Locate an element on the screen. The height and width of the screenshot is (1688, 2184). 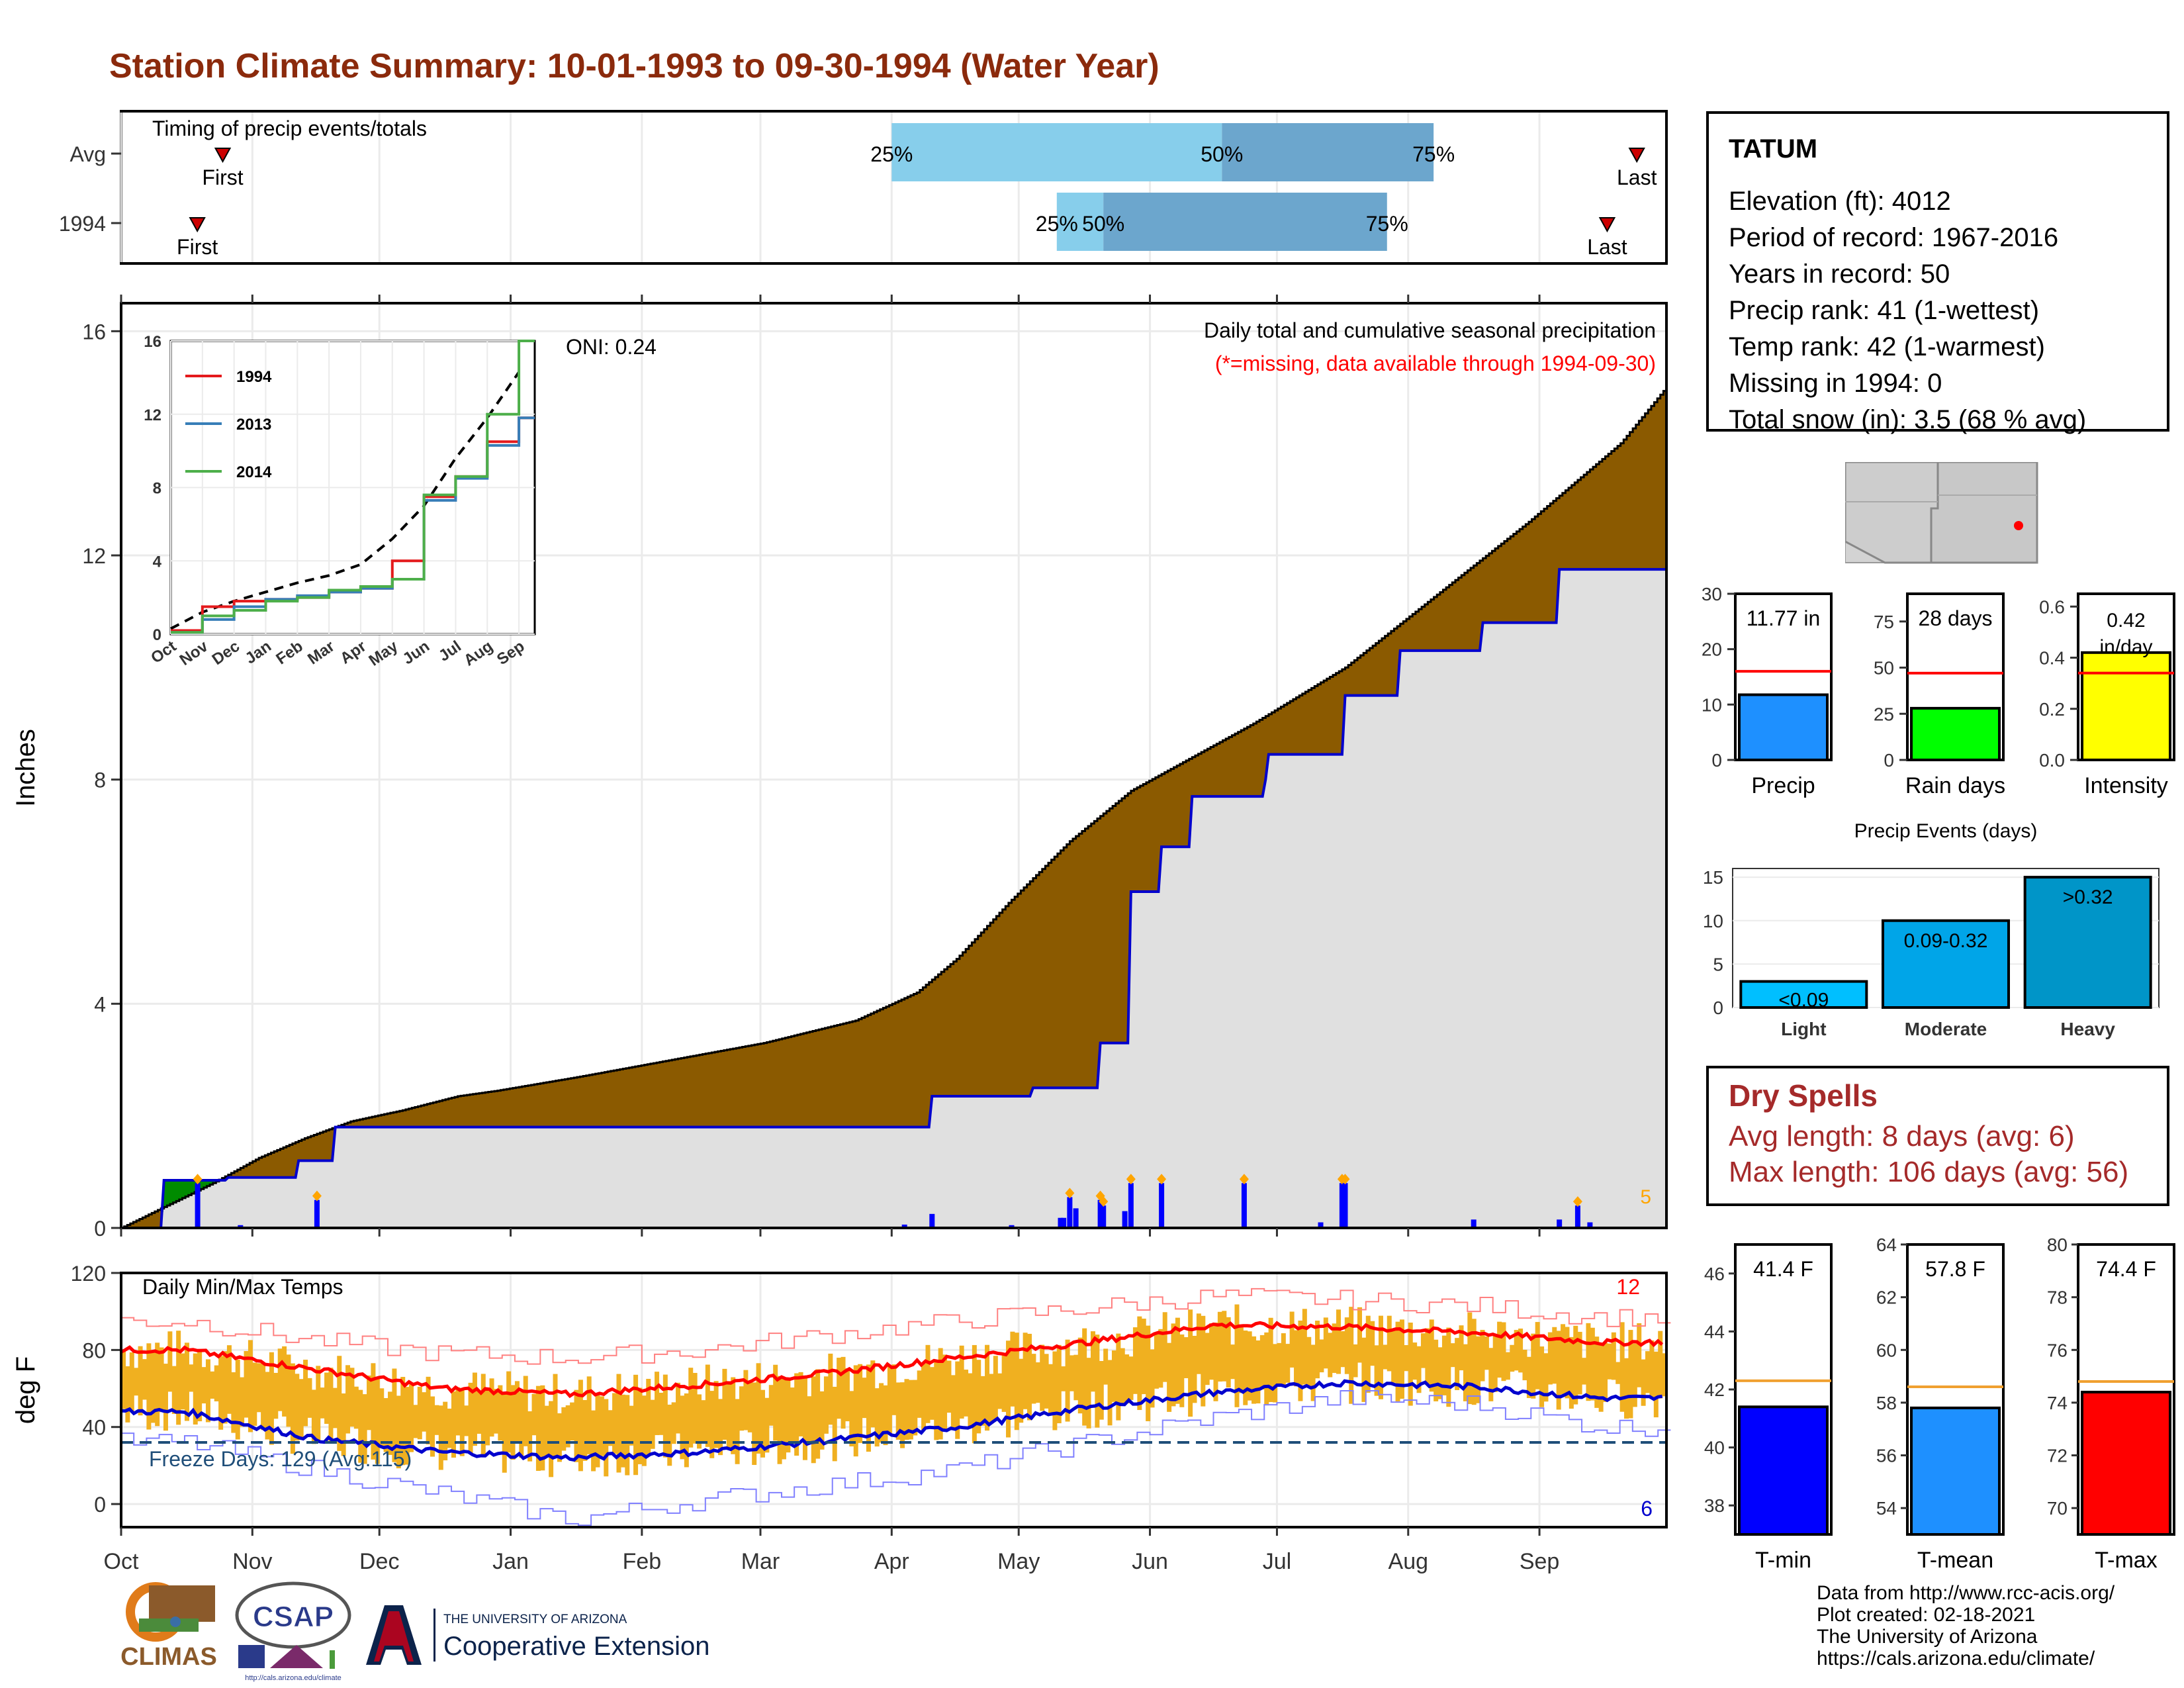
station-name: TATUM is located at coordinates (1773, 149).